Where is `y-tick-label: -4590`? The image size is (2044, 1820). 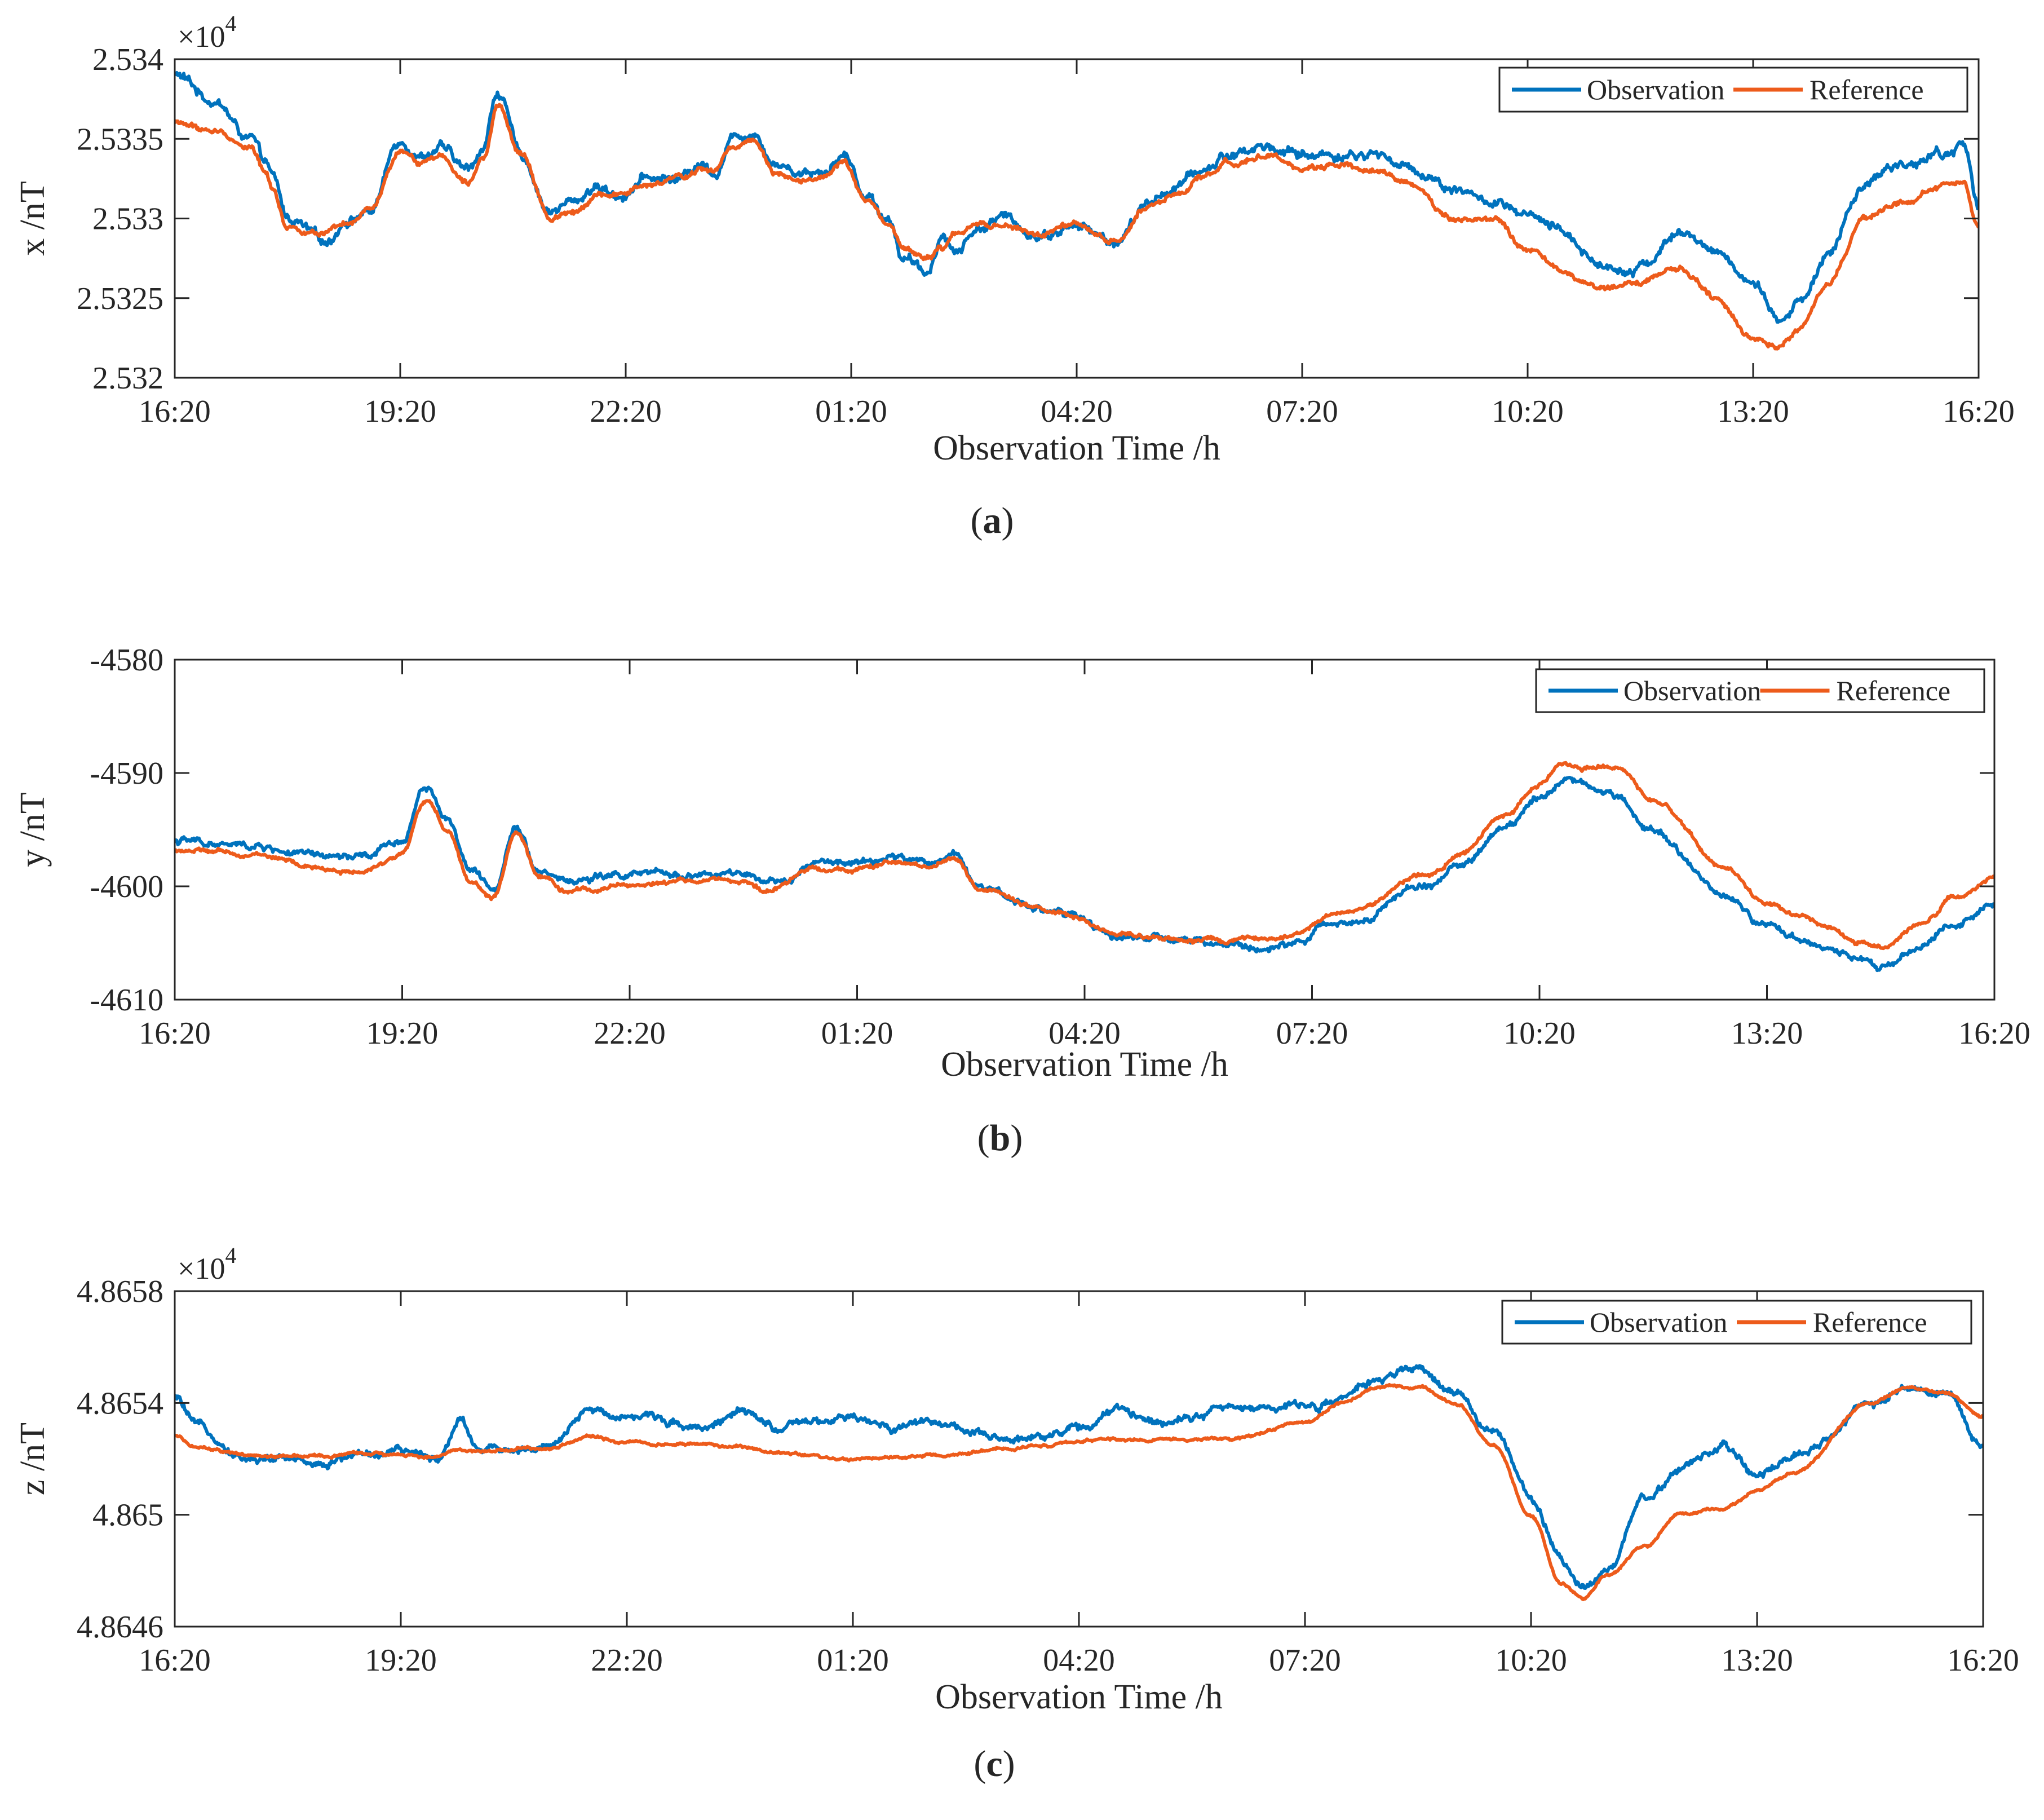
y-tick-label: -4590 is located at coordinates (126, 773).